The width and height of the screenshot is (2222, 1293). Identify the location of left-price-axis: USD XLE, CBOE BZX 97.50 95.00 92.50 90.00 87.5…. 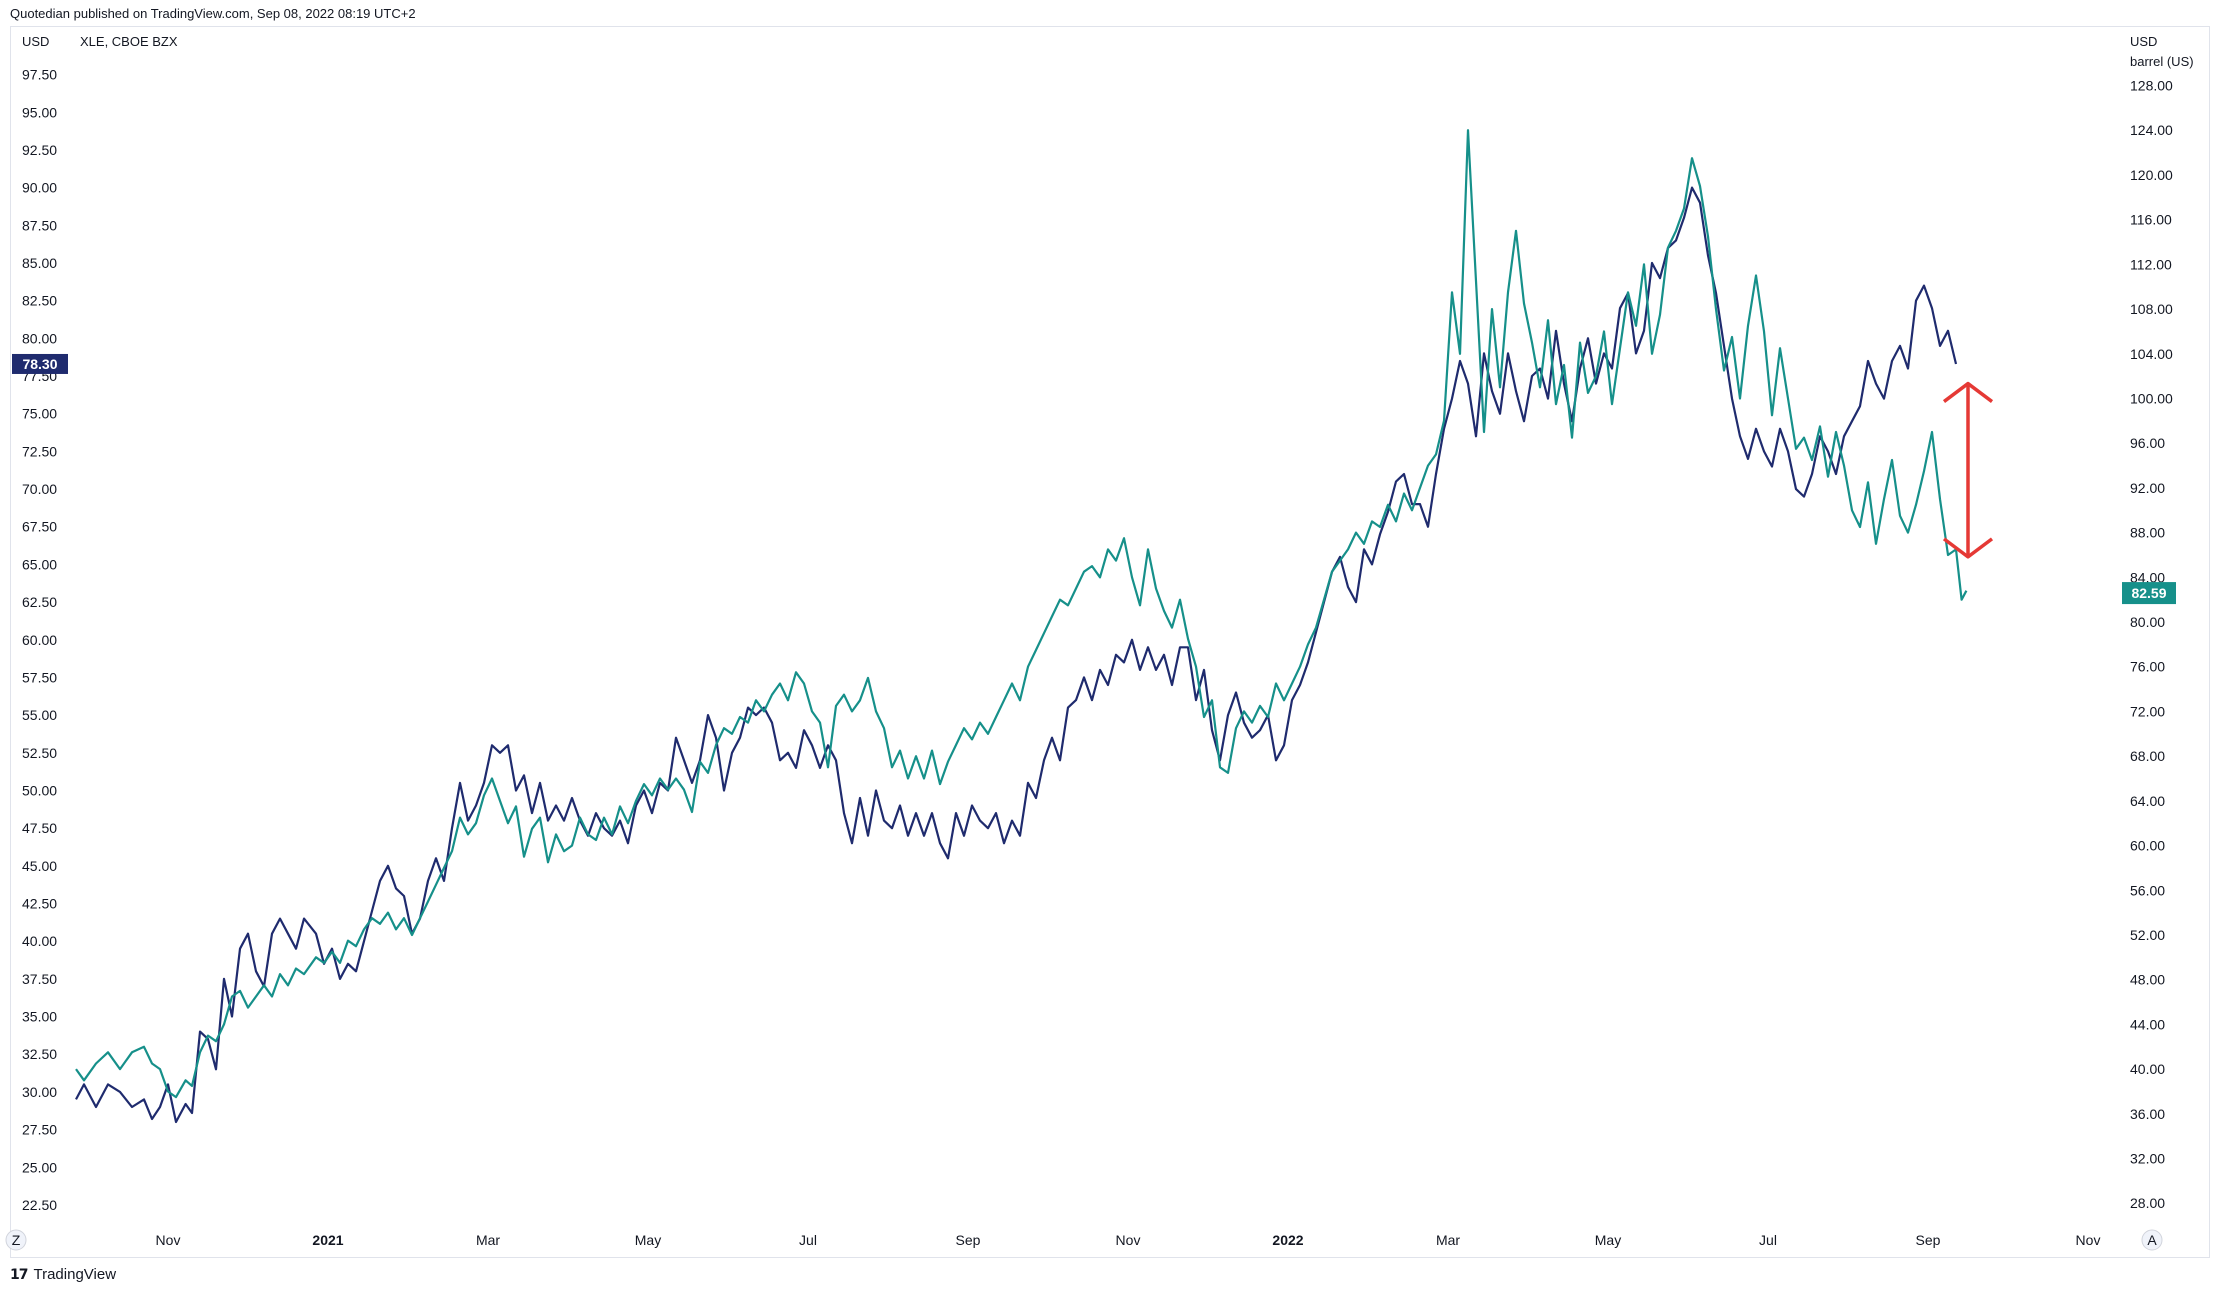
(100, 623).